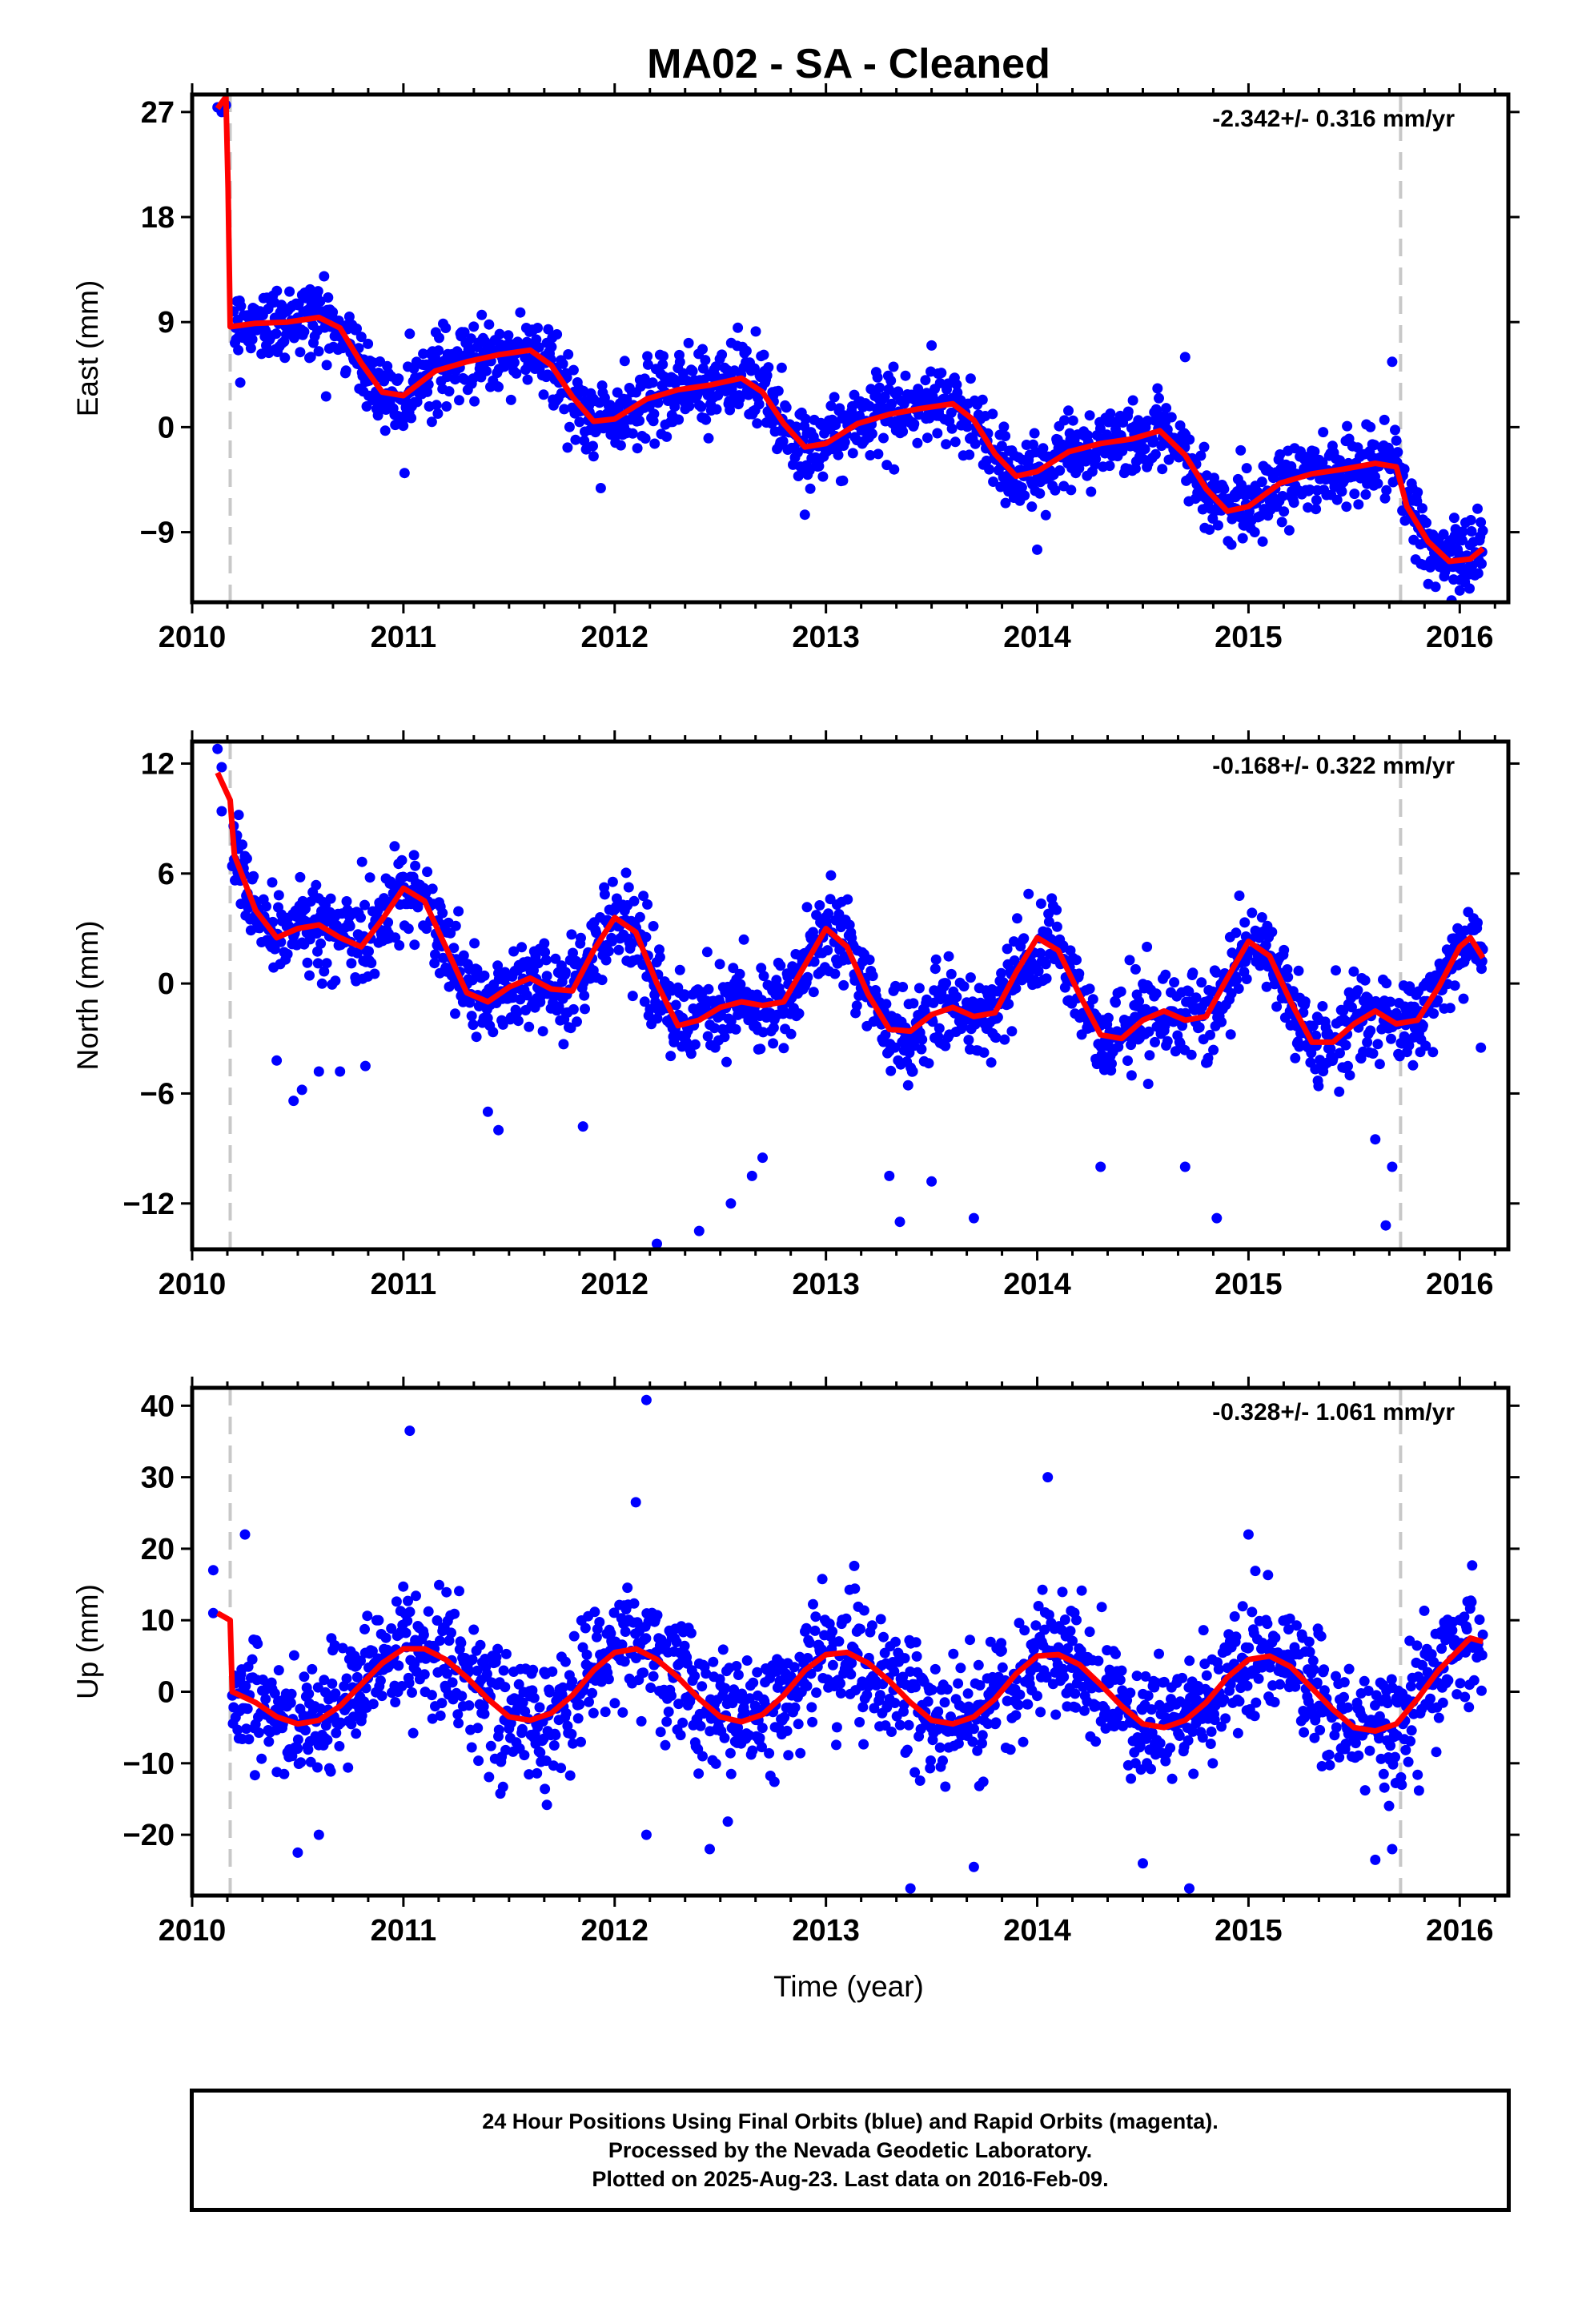 The height and width of the screenshot is (2324, 1582). Describe the element at coordinates (166, 323) in the screenshot. I see `y-tick-label-east: 9` at that location.